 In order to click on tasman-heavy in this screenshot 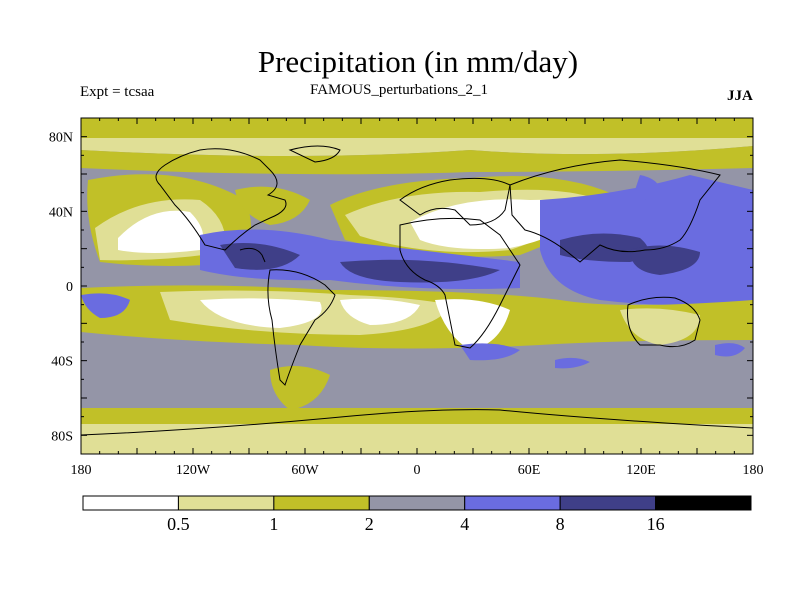, I will do `click(730, 350)`.